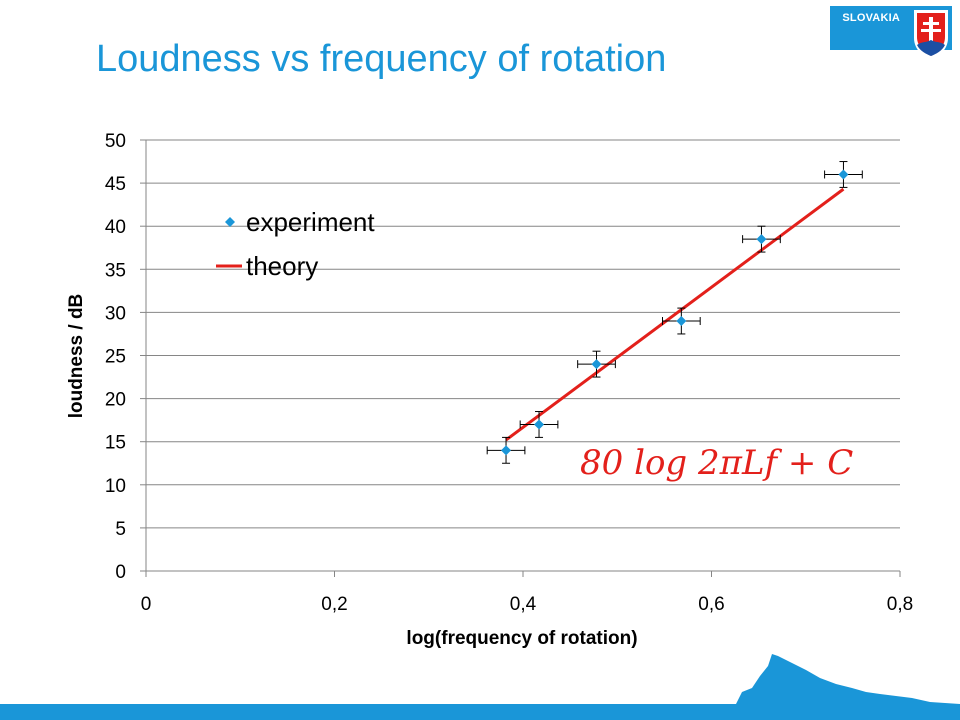 The image size is (960, 720). What do you see at coordinates (310, 222) in the screenshot?
I see `legend-experiment-label: experiment` at bounding box center [310, 222].